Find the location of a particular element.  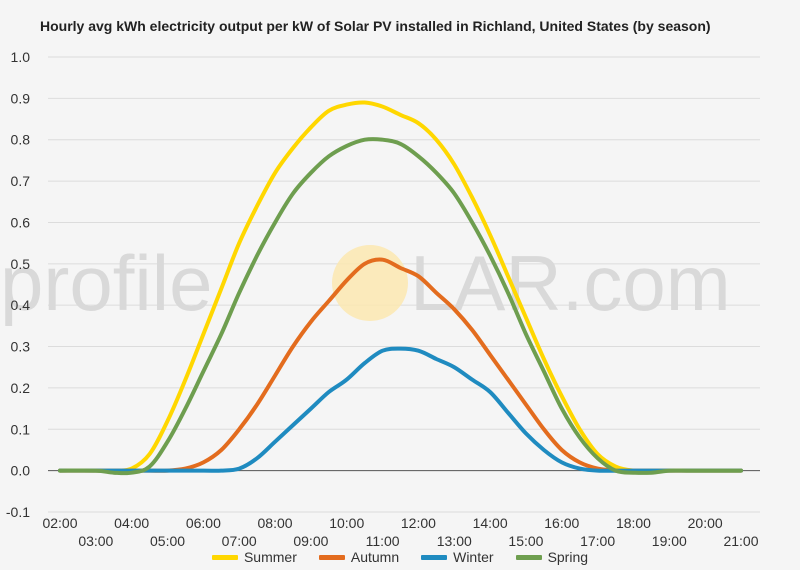

x-tick-label: 21:00 is located at coordinates (740, 541).